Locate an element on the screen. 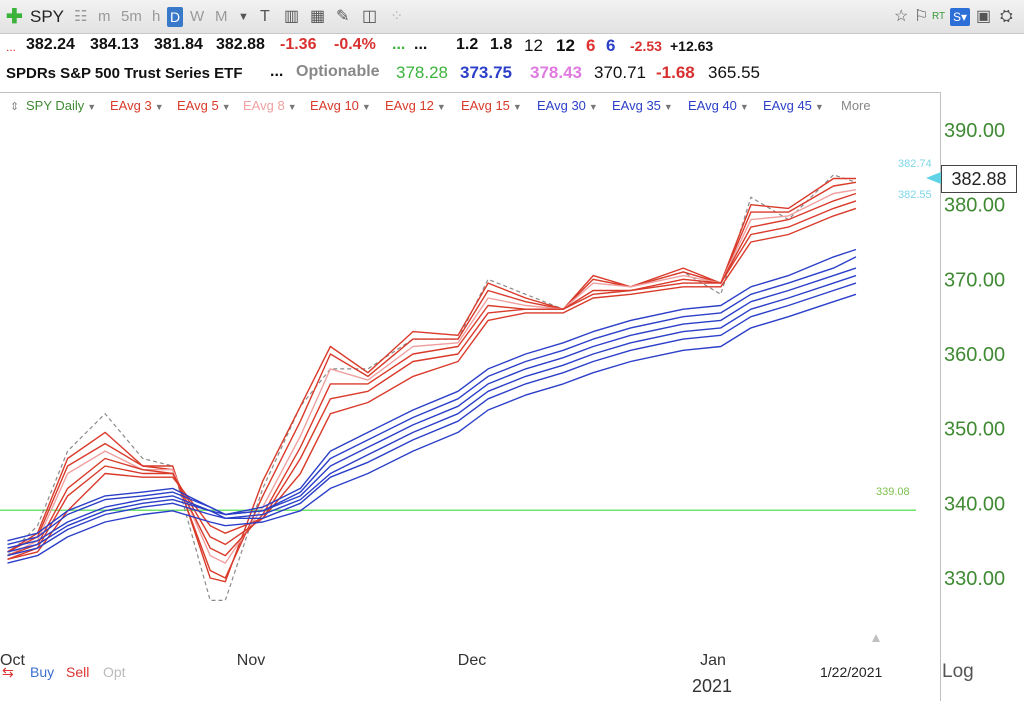 The width and height of the screenshot is (1024, 701). timeframe-h: h is located at coordinates (156, 16).